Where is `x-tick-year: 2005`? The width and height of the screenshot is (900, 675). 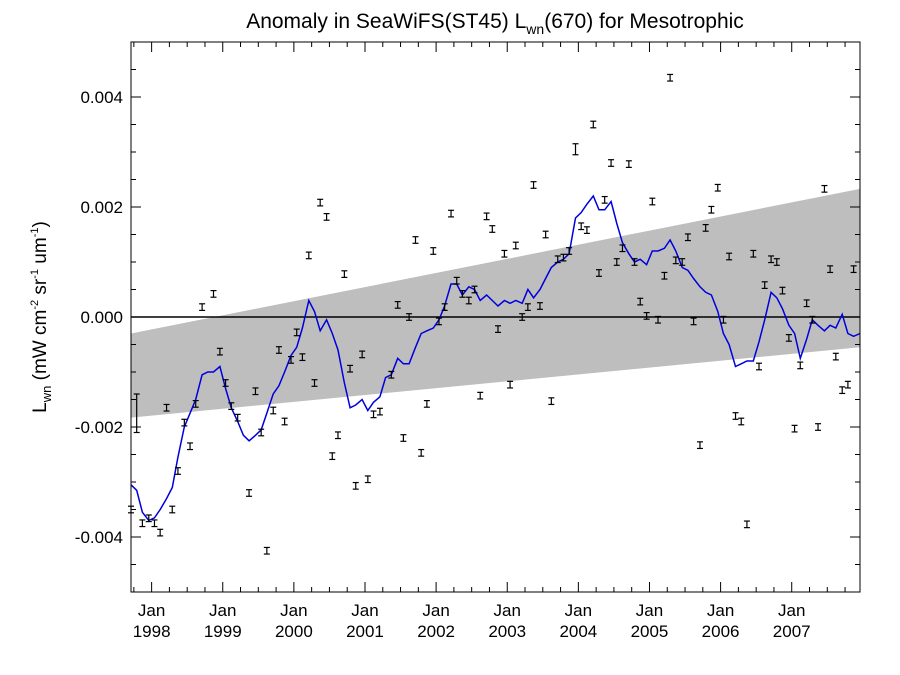
x-tick-year: 2005 is located at coordinates (650, 631).